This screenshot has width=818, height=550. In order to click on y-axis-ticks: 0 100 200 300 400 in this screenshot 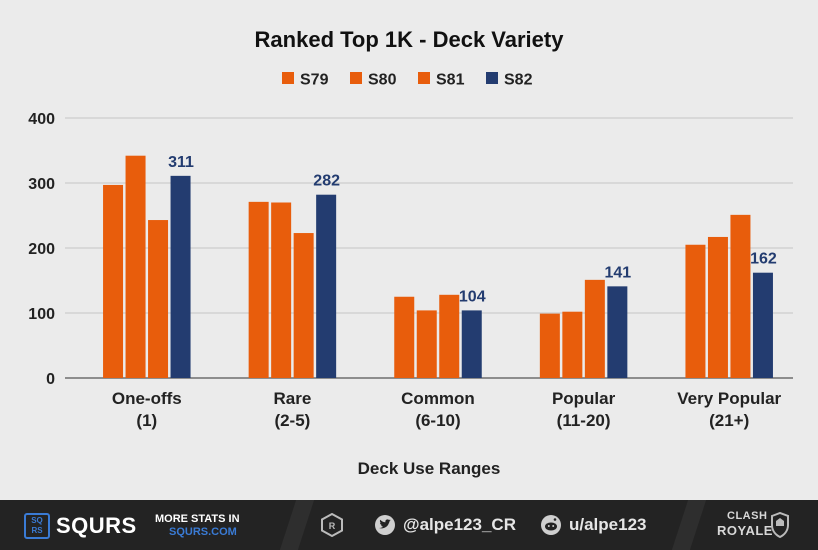, I will do `click(41, 249)`.